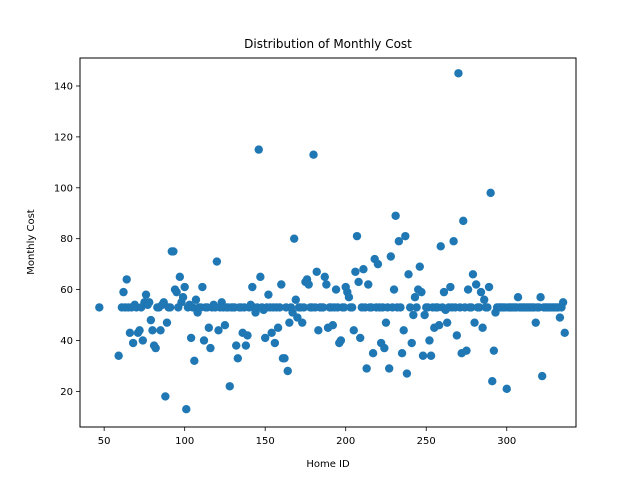 This screenshot has height=480, width=640. Describe the element at coordinates (66, 290) in the screenshot. I see `y-tick-label: 60` at that location.